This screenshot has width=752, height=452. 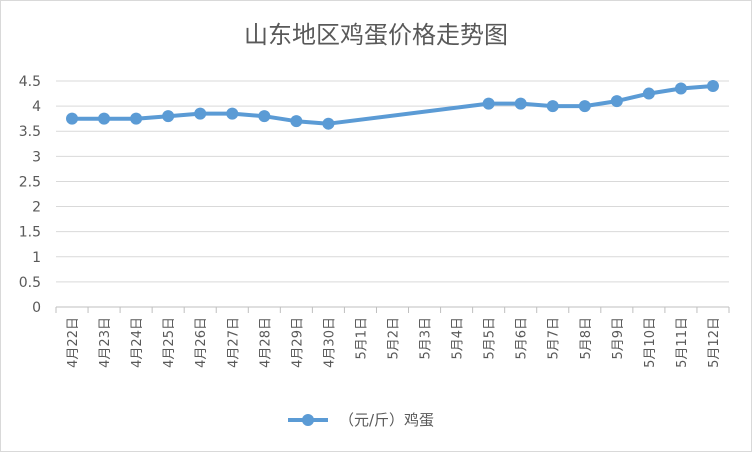 What do you see at coordinates (30, 195) in the screenshot?
I see `y-axis-ticks: 0 0.5 1 1.5 2 2.5 3 3.5 4 4.5` at bounding box center [30, 195].